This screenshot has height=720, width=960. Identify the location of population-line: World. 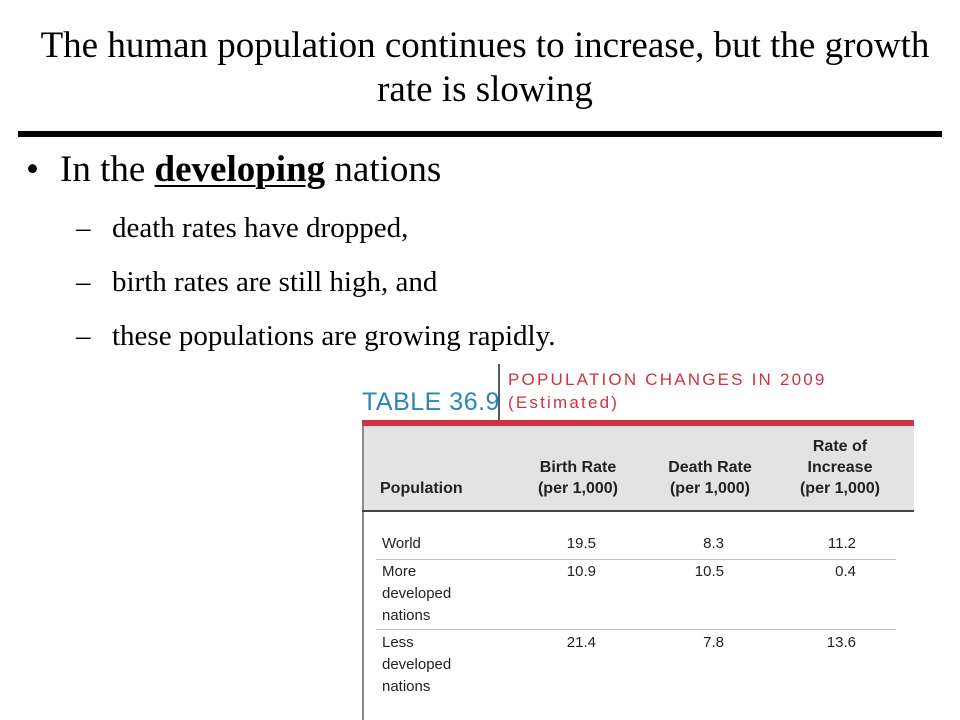
(401, 543).